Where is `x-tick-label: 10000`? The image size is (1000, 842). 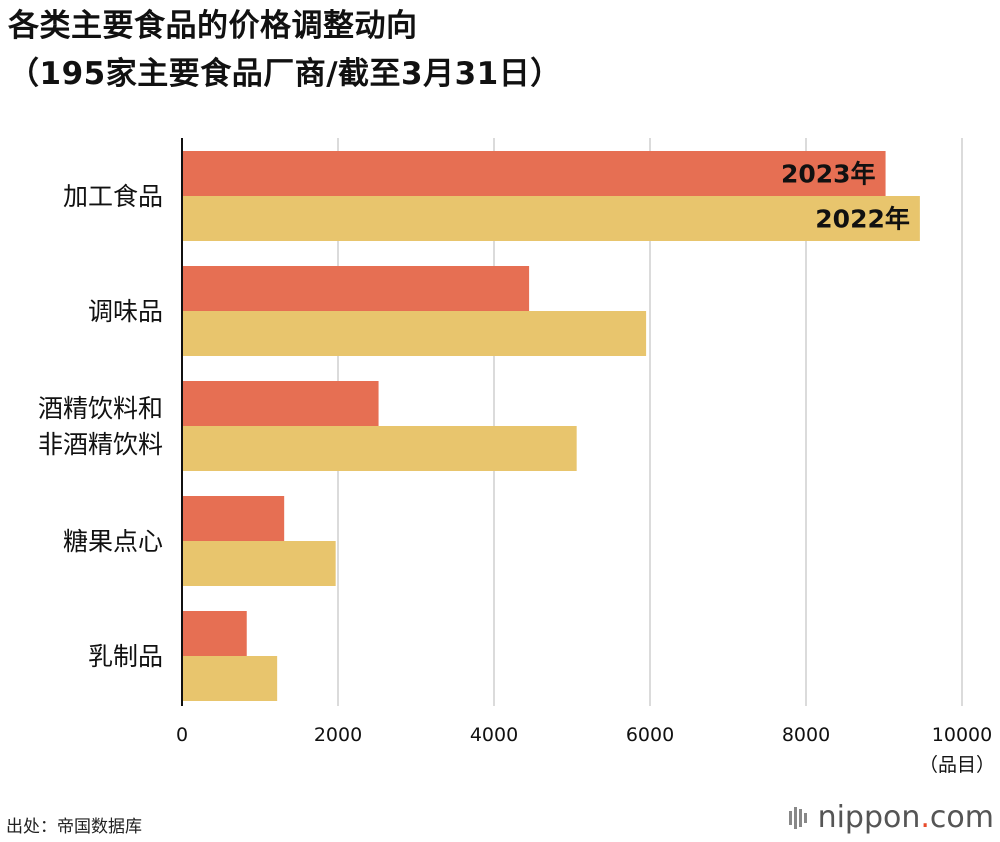
x-tick-label: 10000 is located at coordinates (962, 735).